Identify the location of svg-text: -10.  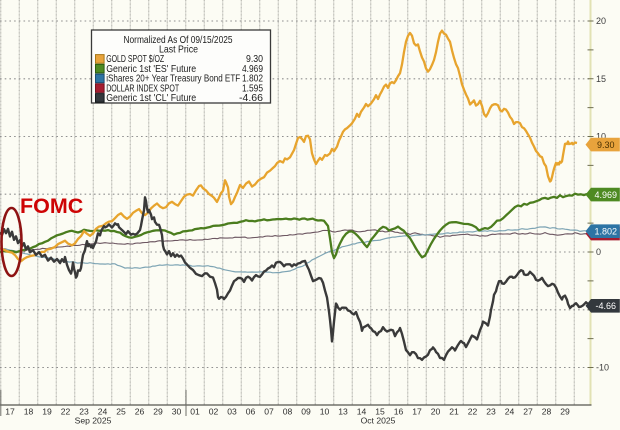
(602, 368).